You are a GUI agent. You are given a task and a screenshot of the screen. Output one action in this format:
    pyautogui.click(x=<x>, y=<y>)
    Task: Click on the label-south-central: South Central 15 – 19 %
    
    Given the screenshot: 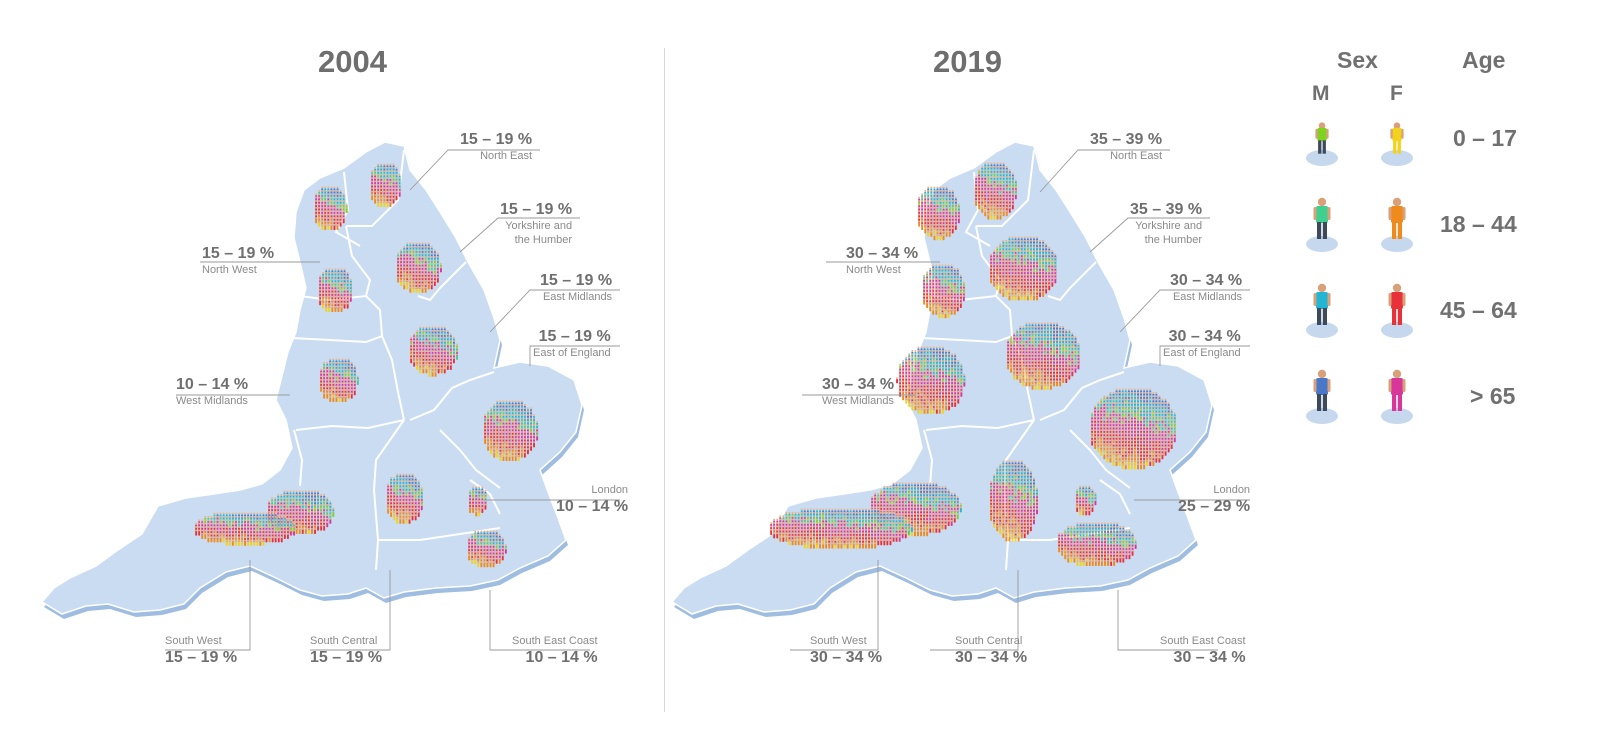 What is the action you would take?
    pyautogui.click(x=346, y=650)
    